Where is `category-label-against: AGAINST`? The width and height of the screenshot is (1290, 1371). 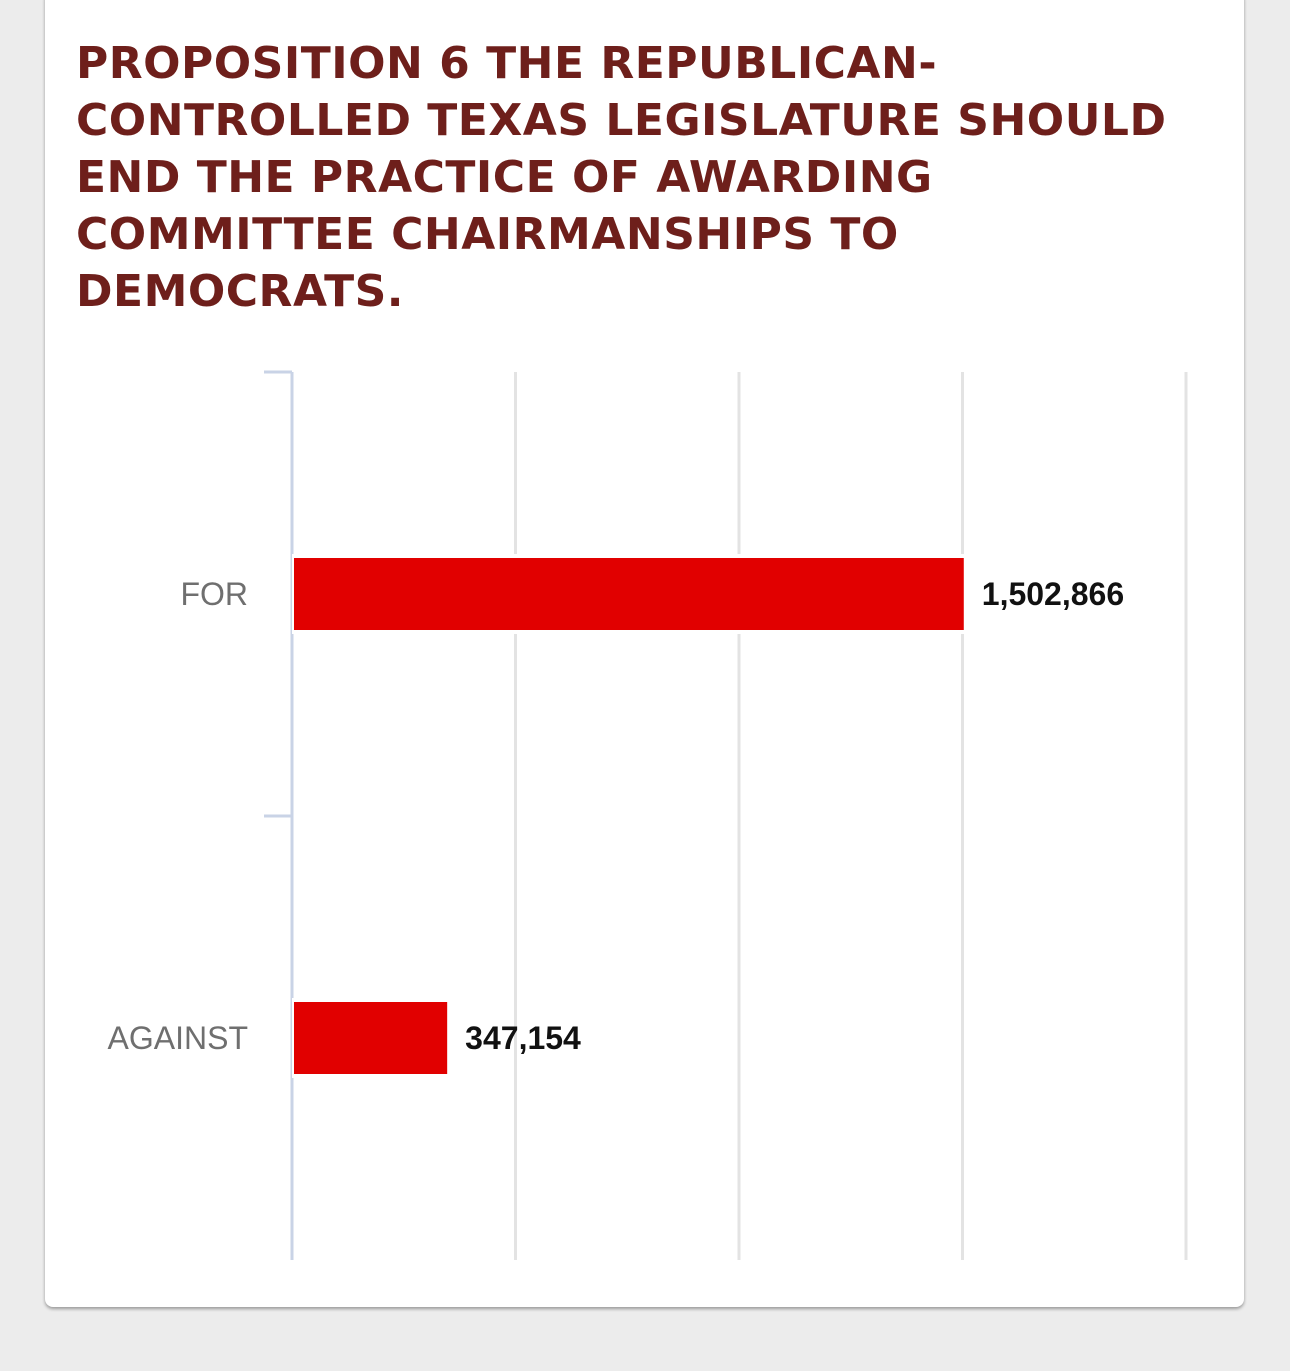 category-label-against: AGAINST is located at coordinates (178, 1038).